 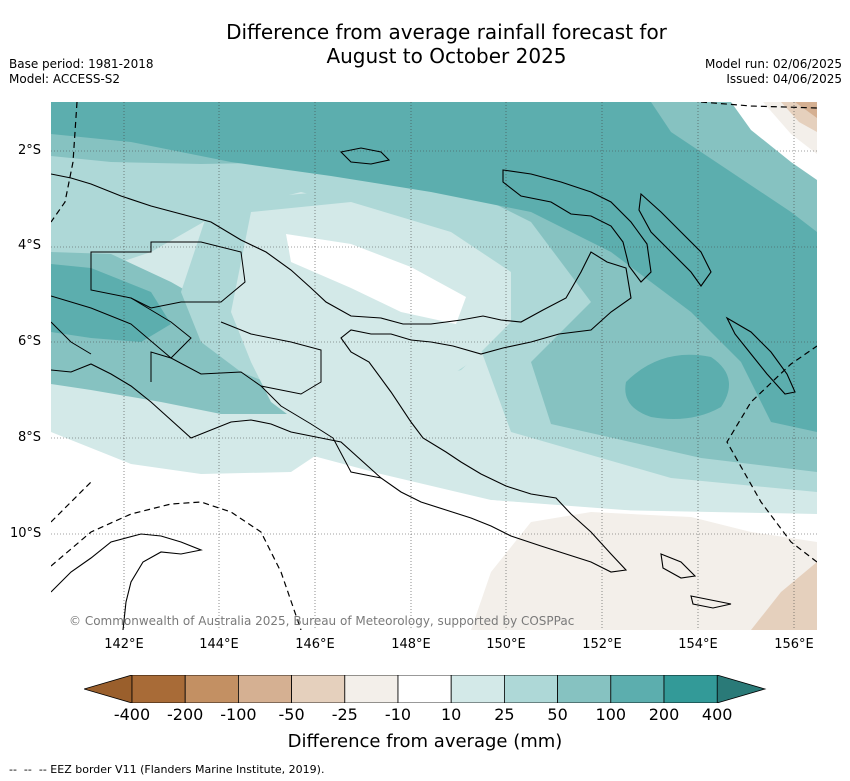 I want to click on new-britain-coast, so click(x=577, y=226).